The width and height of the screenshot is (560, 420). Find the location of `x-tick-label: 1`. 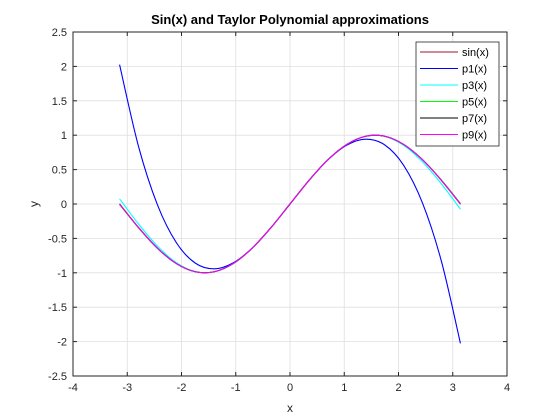

x-tick-label: 1 is located at coordinates (344, 388).